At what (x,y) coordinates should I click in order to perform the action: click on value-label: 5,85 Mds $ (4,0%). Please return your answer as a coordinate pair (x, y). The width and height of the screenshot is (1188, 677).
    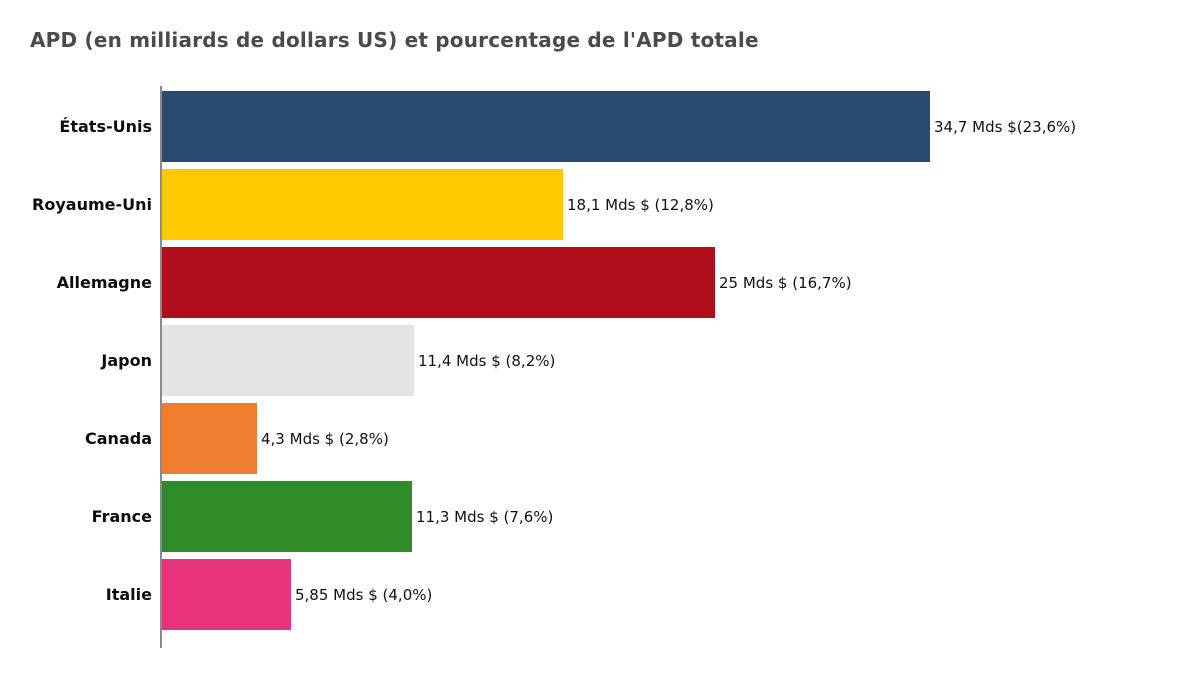
    Looking at the image, I should click on (364, 594).